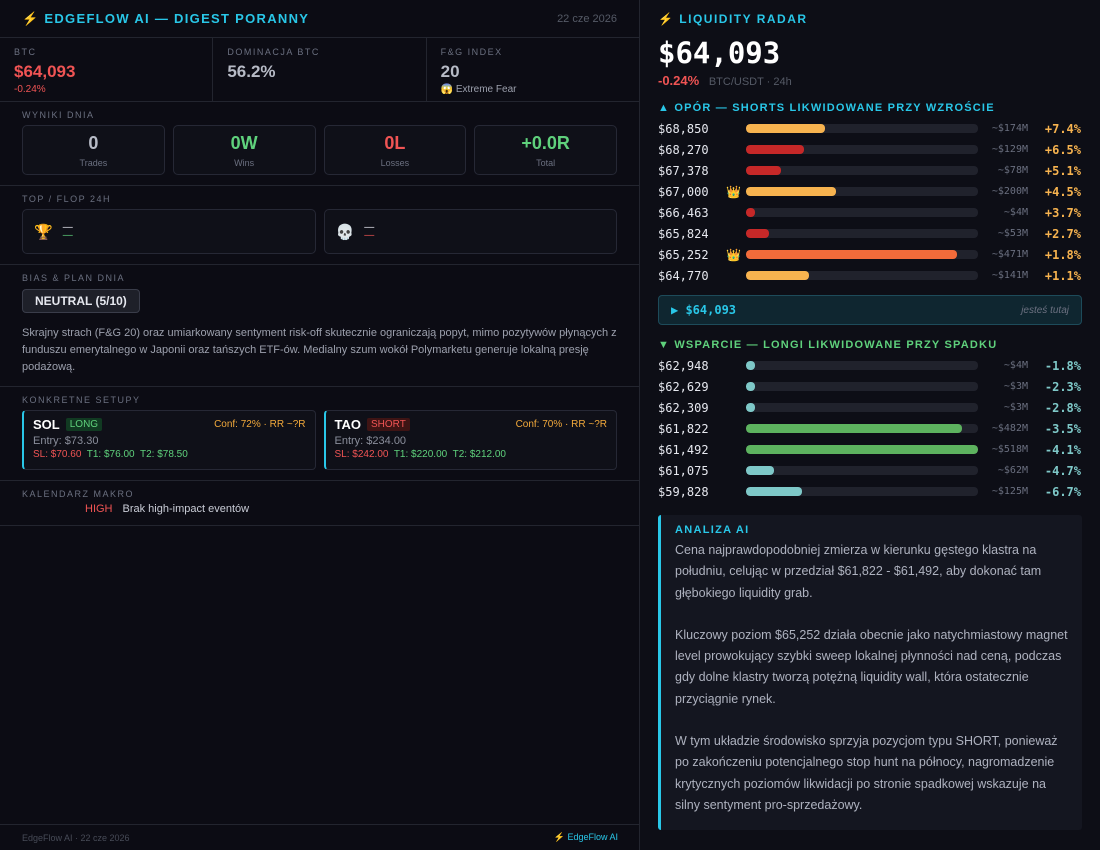 The height and width of the screenshot is (850, 1100). I want to click on result-wins: 0W Wins, so click(244, 150).